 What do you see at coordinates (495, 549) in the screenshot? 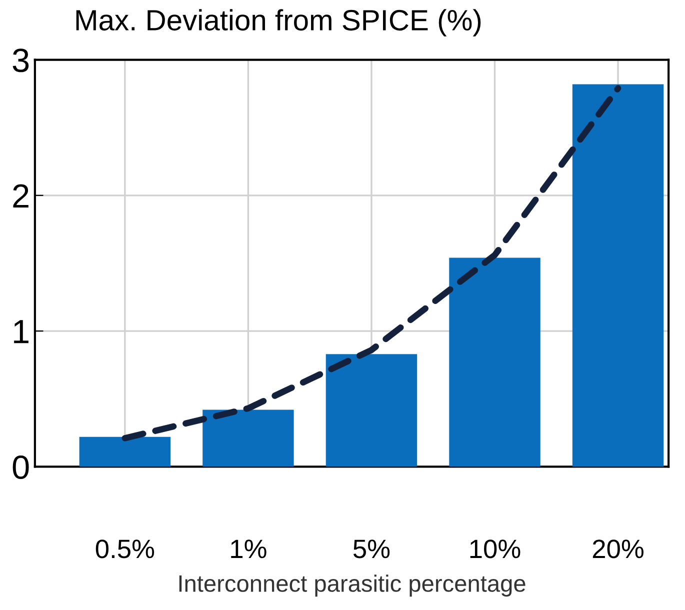
I see `x-tick-label: 10%` at bounding box center [495, 549].